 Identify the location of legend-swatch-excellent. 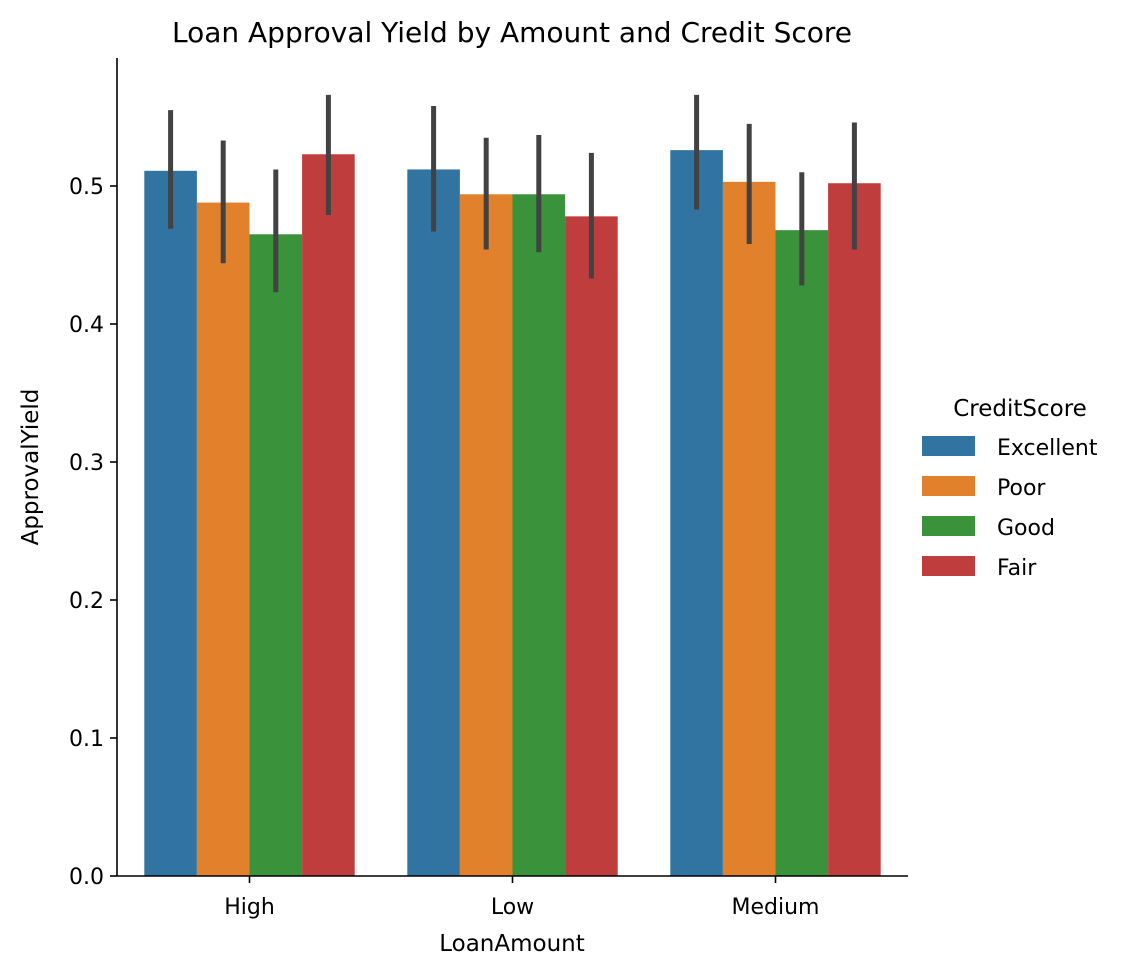
(948, 446).